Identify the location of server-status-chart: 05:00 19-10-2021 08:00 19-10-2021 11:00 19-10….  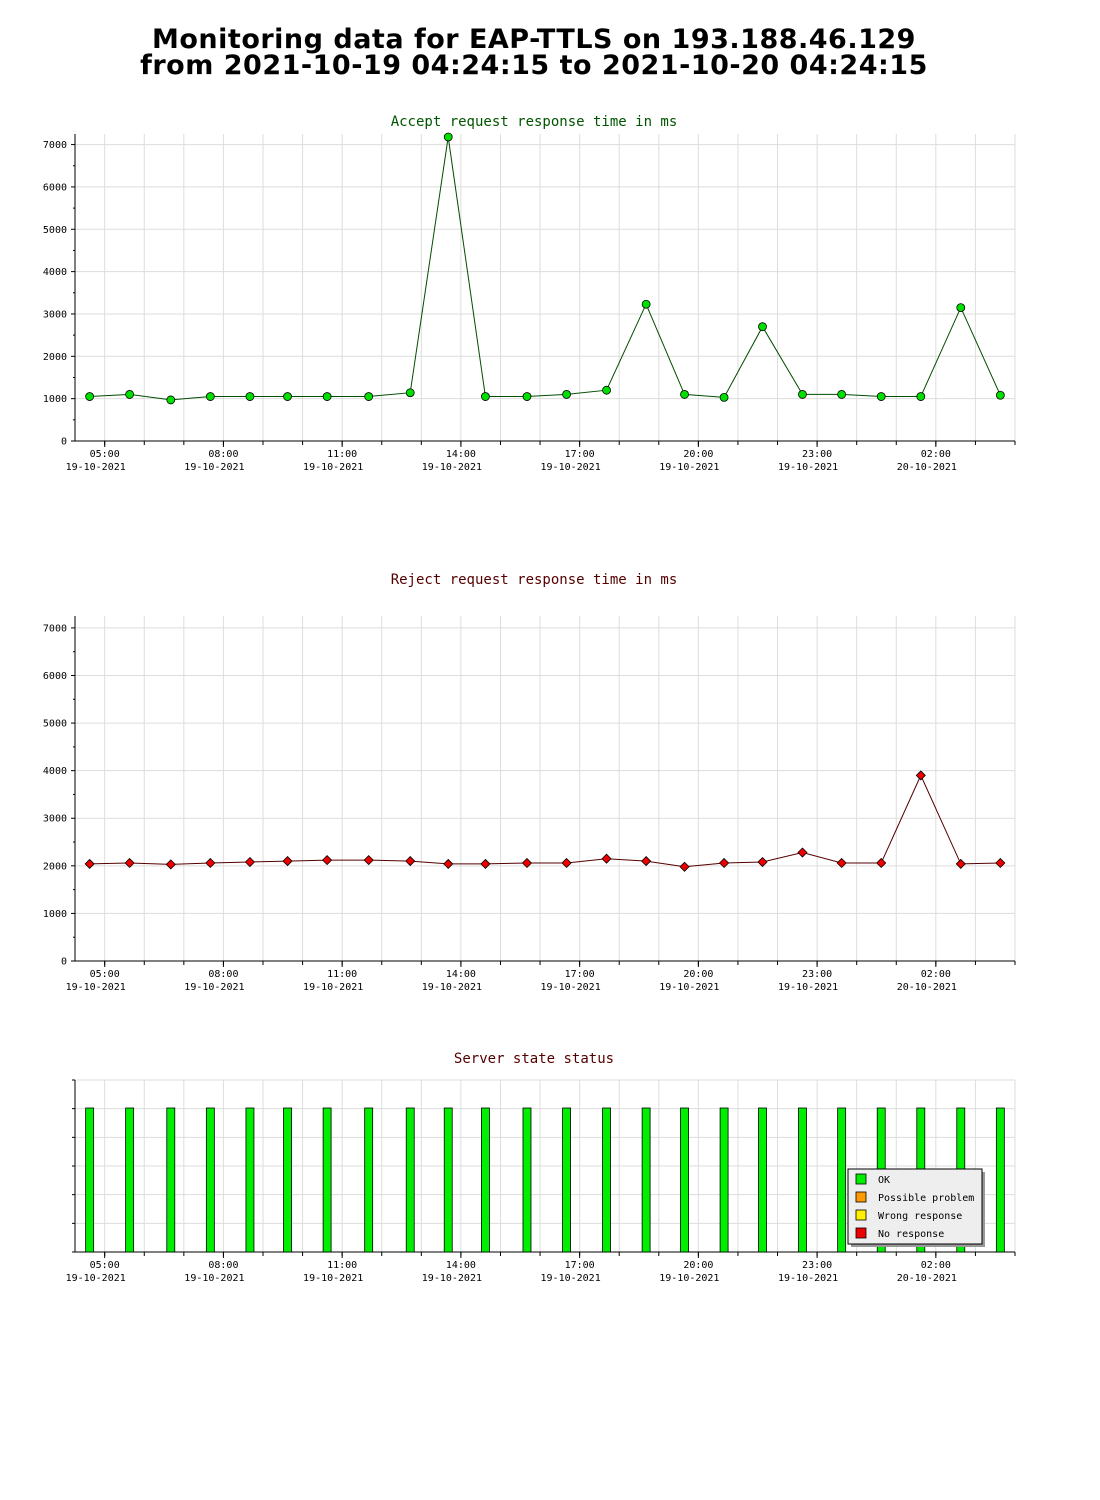
(541, 1181).